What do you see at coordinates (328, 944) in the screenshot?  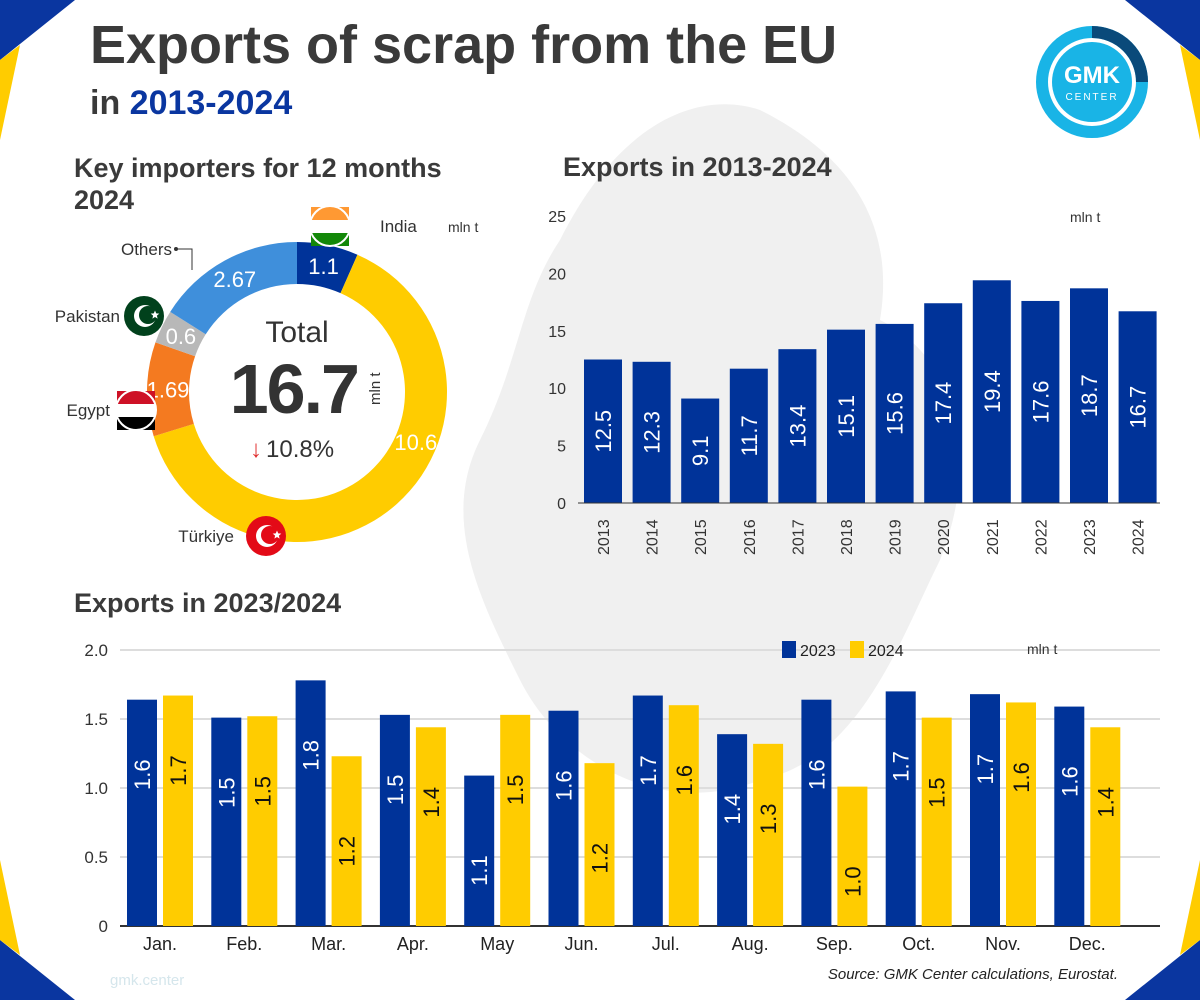 I see `monthly-xtick: Mar.` at bounding box center [328, 944].